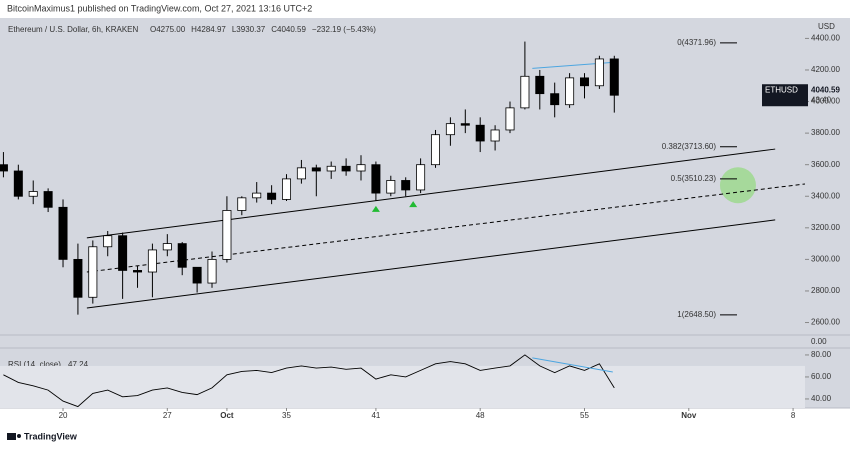 The width and height of the screenshot is (850, 455). Describe the element at coordinates (821, 99) in the screenshot. I see `countdown: 43:40` at that location.